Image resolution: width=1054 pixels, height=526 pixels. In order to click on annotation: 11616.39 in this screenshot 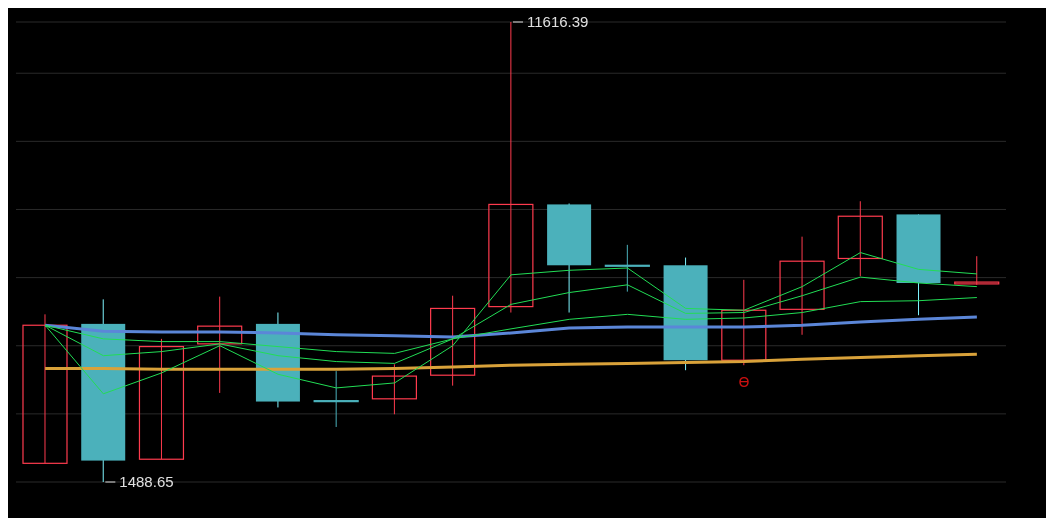, I will do `click(558, 22)`.